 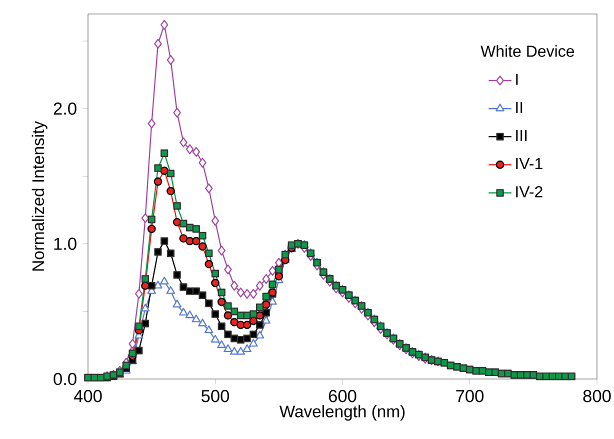 What do you see at coordinates (65, 244) in the screenshot?
I see `y-tick-label: 1.0` at bounding box center [65, 244].